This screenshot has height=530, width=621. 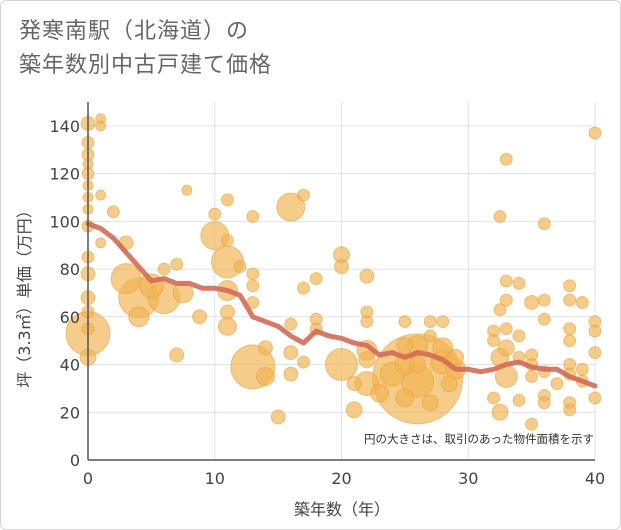 I want to click on y-tick-label: 0, so click(x=75, y=460).